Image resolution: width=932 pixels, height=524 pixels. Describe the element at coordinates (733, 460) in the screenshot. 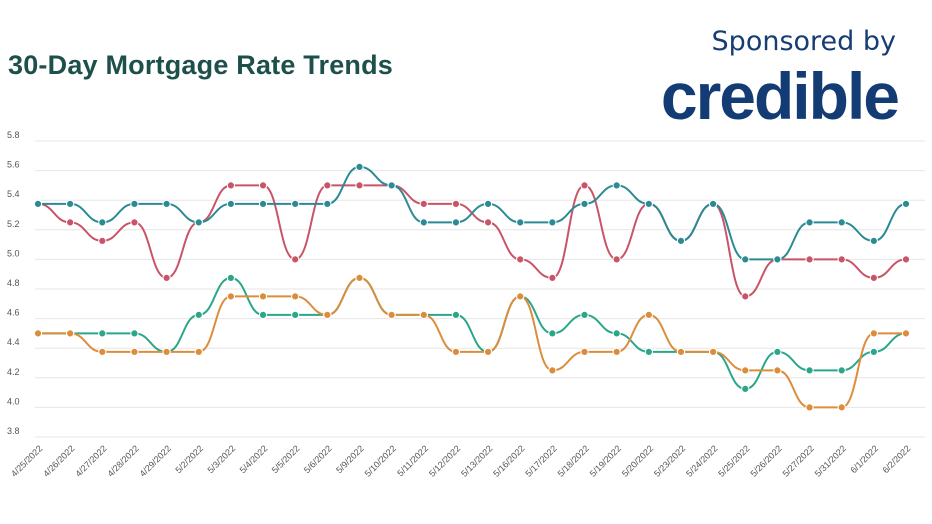

I see `x-tick-label: 5/25/2022` at that location.